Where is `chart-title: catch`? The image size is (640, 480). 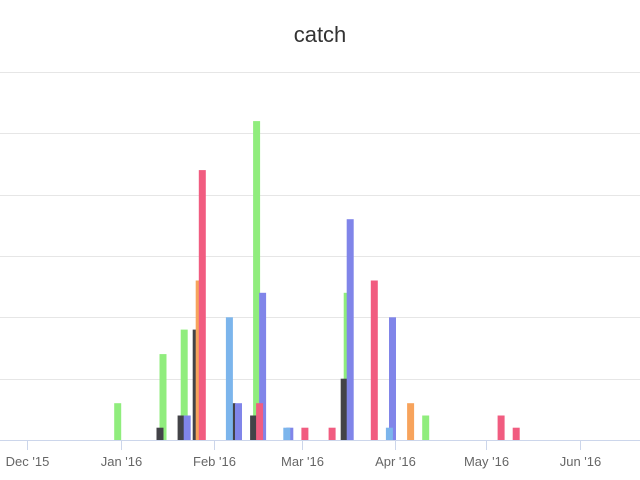
chart-title: catch is located at coordinates (320, 34).